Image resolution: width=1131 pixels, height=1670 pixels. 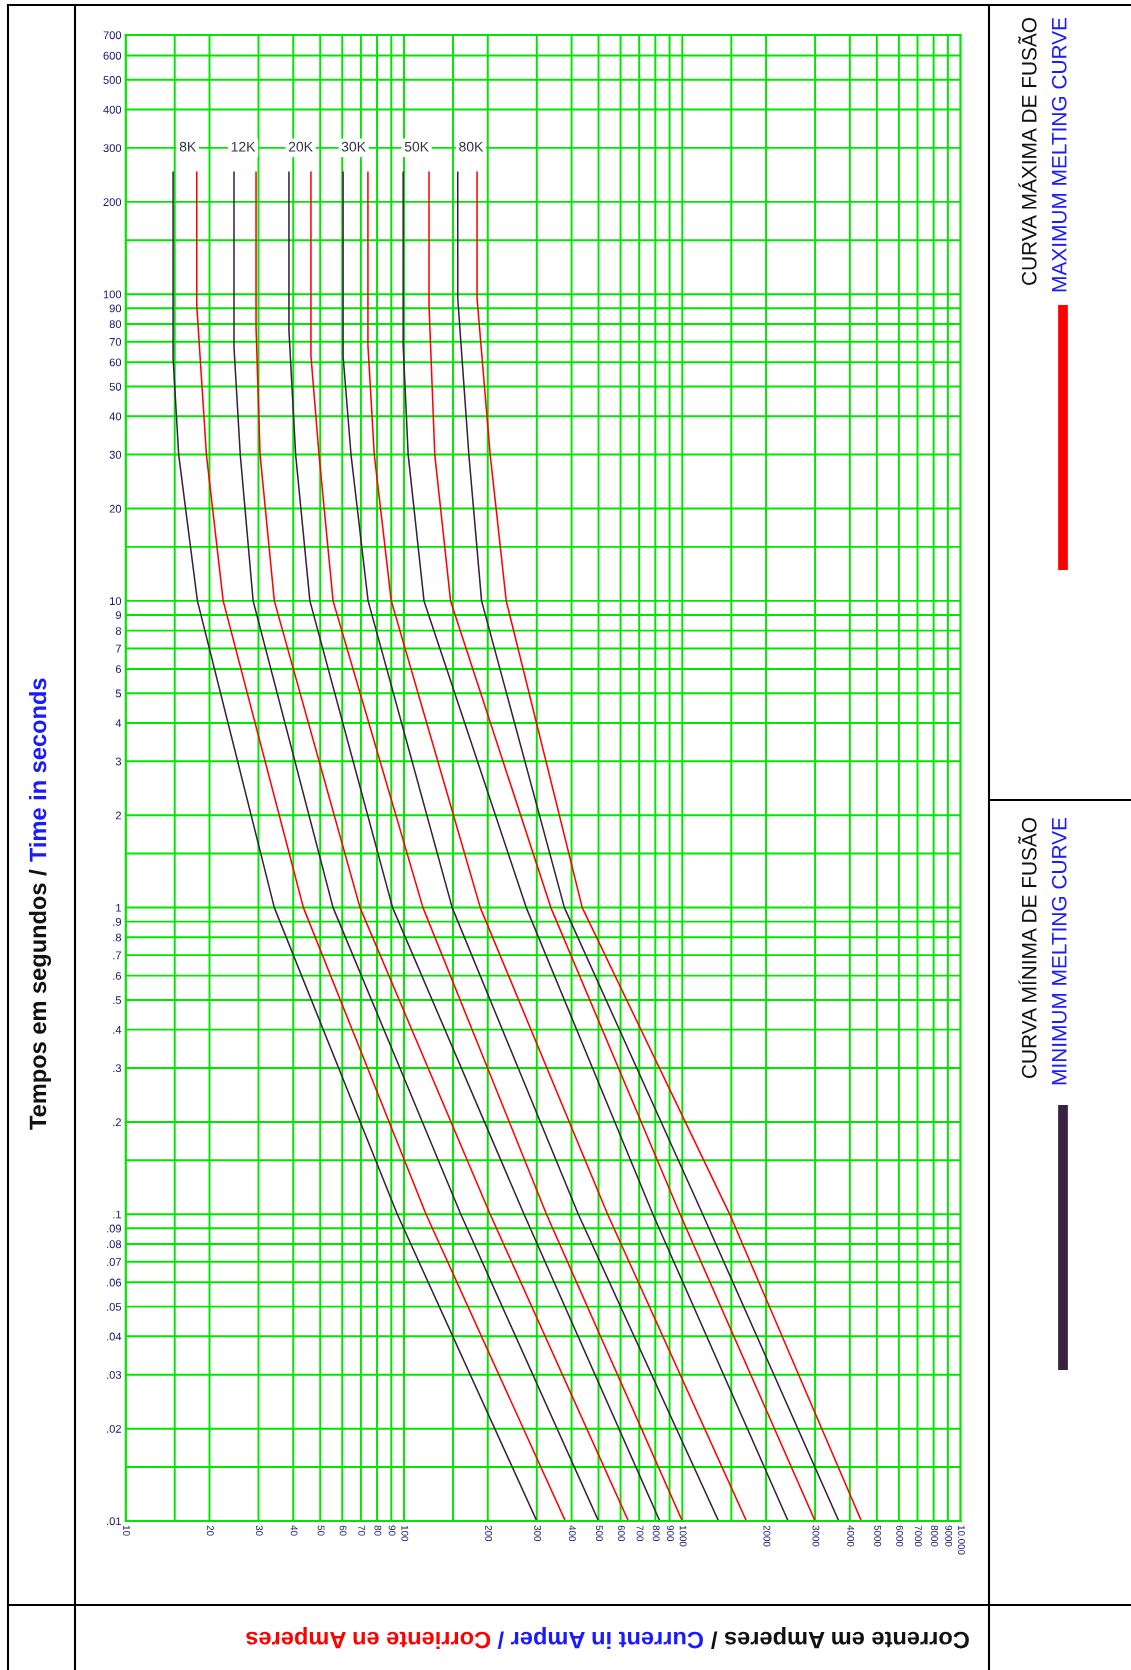 I want to click on x-tick-label: 40, so click(x=294, y=1530).